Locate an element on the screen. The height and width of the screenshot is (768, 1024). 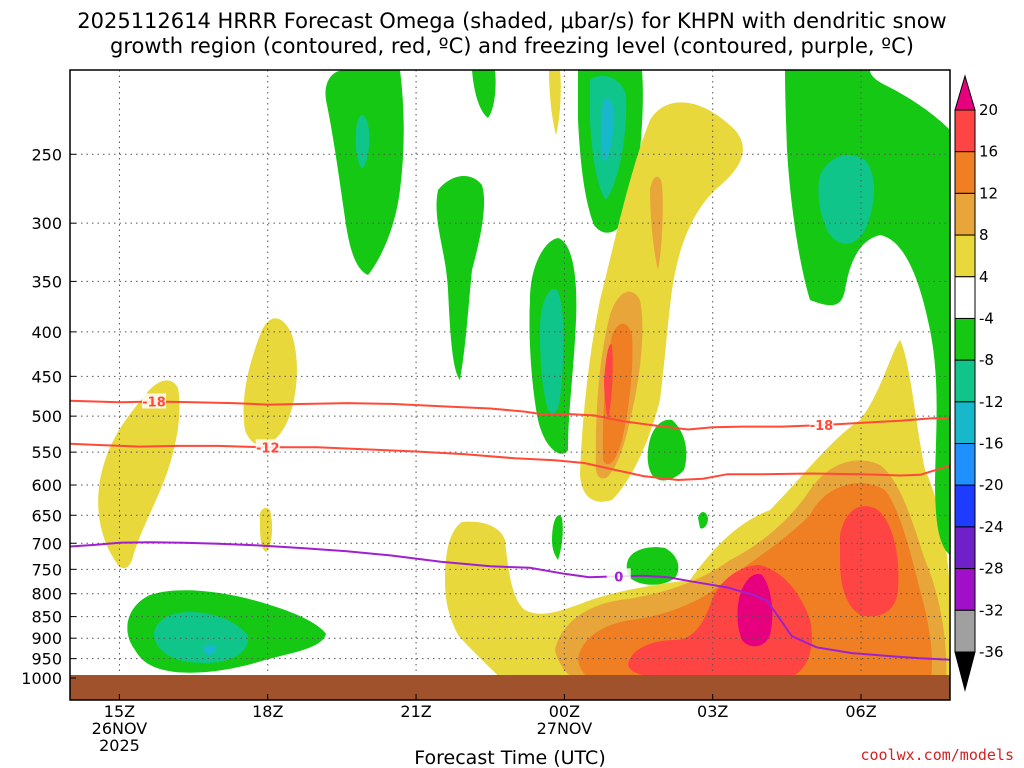
omega-region-descent-22z-top is located at coordinates (484, 94).